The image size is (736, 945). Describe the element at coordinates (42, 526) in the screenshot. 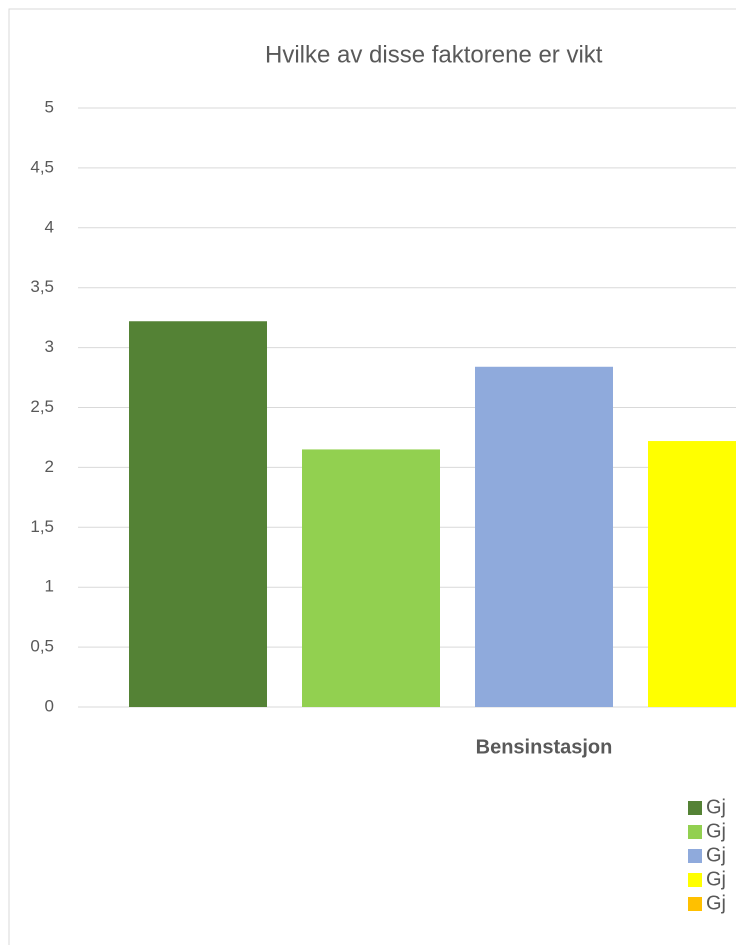

I see `y-tick-label: 1,5` at that location.